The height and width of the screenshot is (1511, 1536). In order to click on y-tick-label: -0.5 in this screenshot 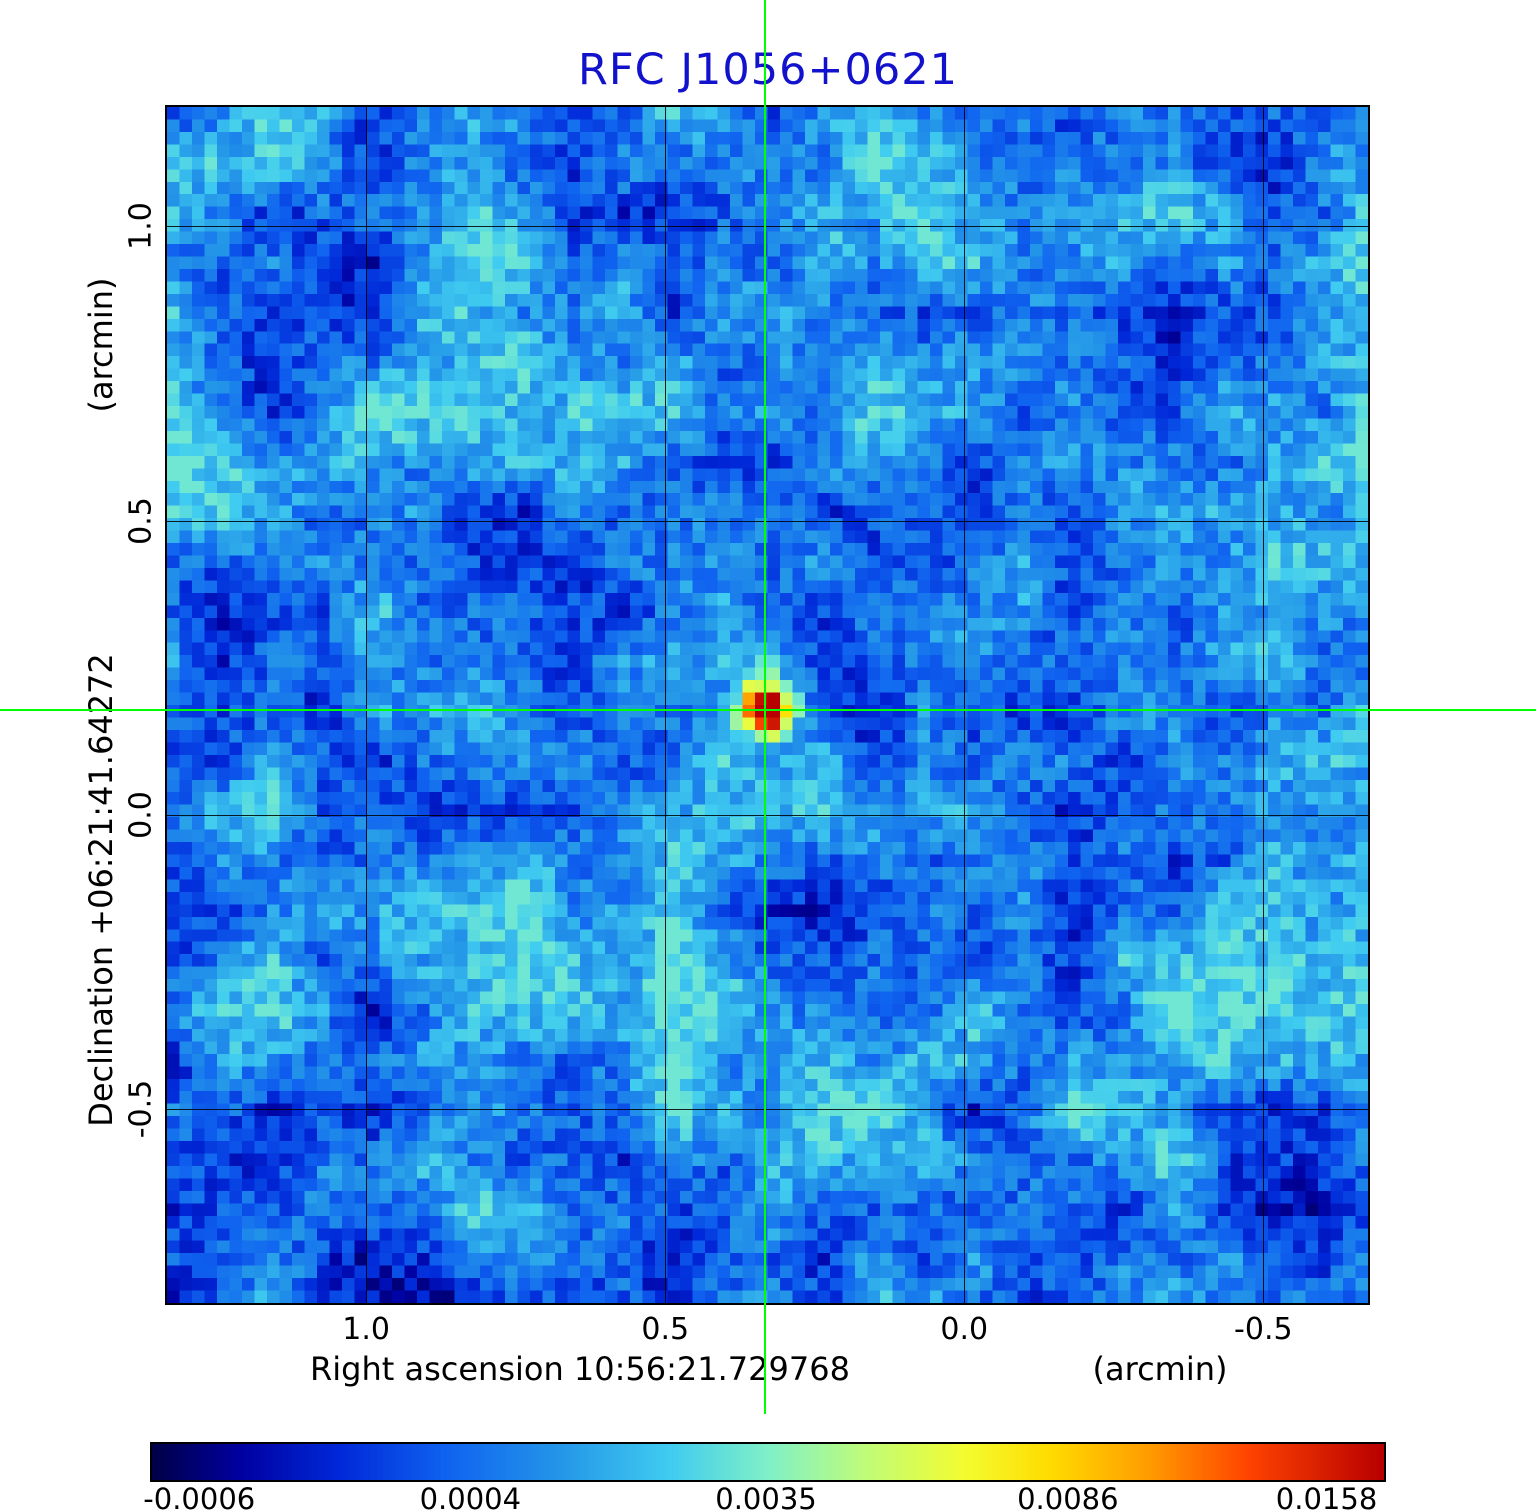, I will do `click(141, 1109)`.